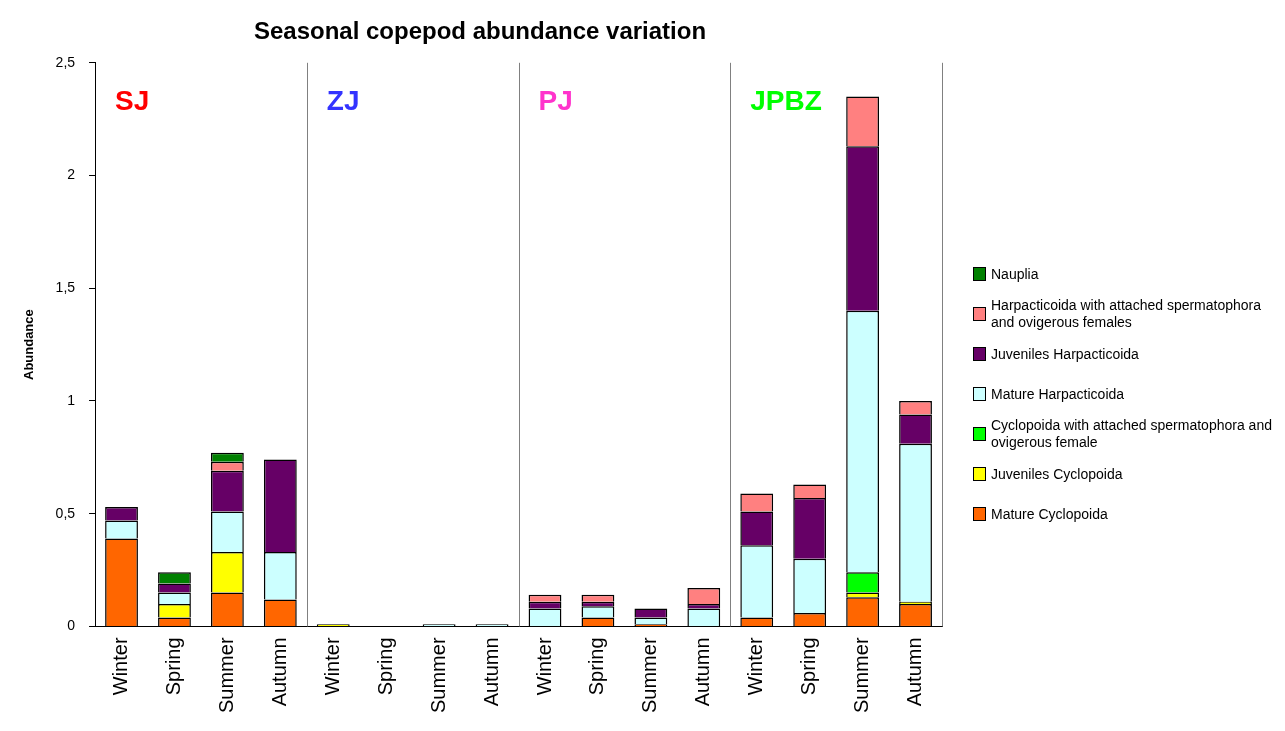 This screenshot has width=1285, height=731. Describe the element at coordinates (71, 399) in the screenshot. I see `y-tick-label: 1` at that location.